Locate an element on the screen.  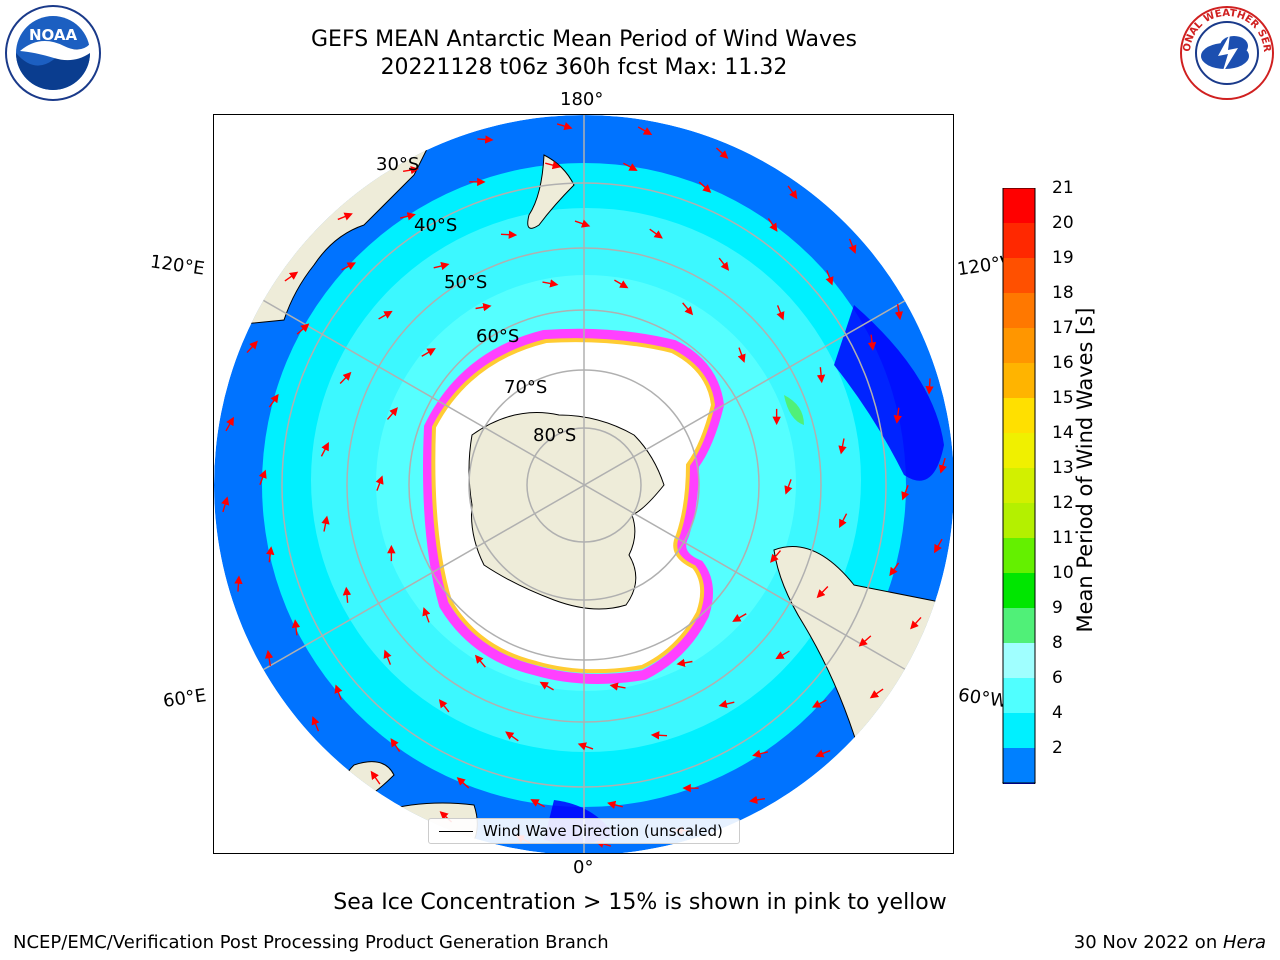
colorbar-label: Mean Period of Wind Waves [s] is located at coordinates (1085, 470).